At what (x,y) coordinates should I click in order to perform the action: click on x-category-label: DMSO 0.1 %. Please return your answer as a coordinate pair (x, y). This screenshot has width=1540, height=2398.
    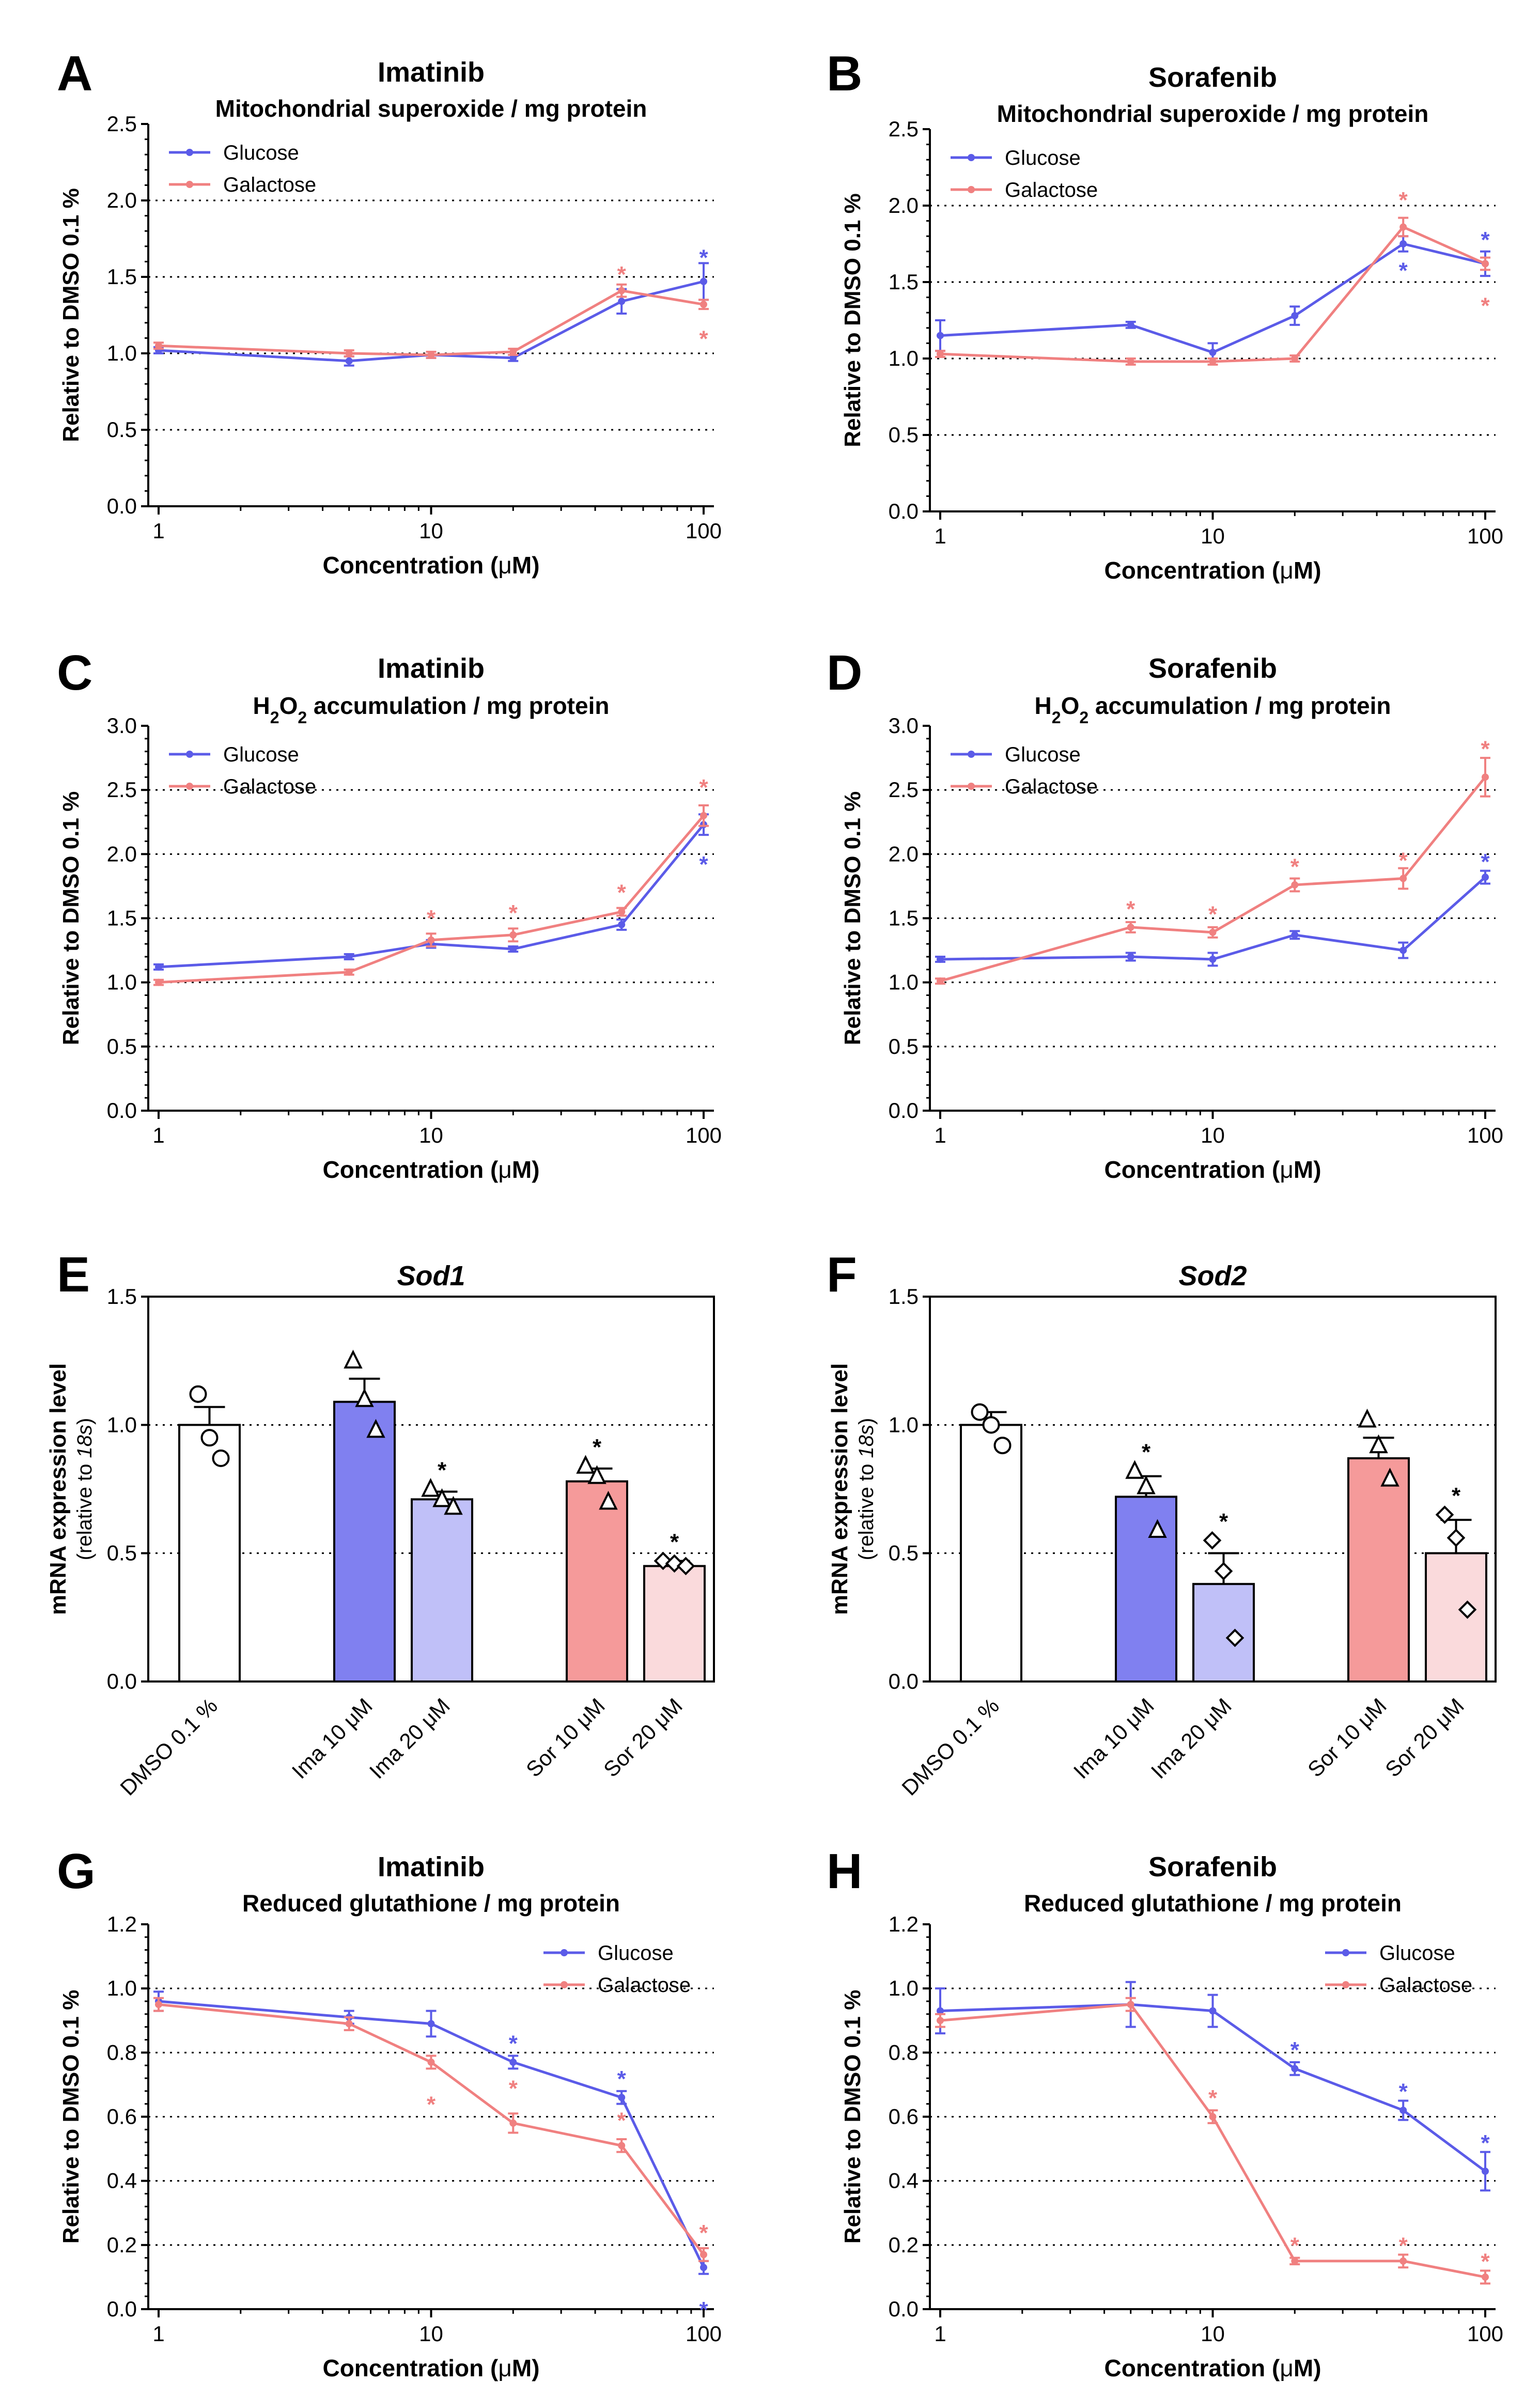
    Looking at the image, I should click on (950, 1746).